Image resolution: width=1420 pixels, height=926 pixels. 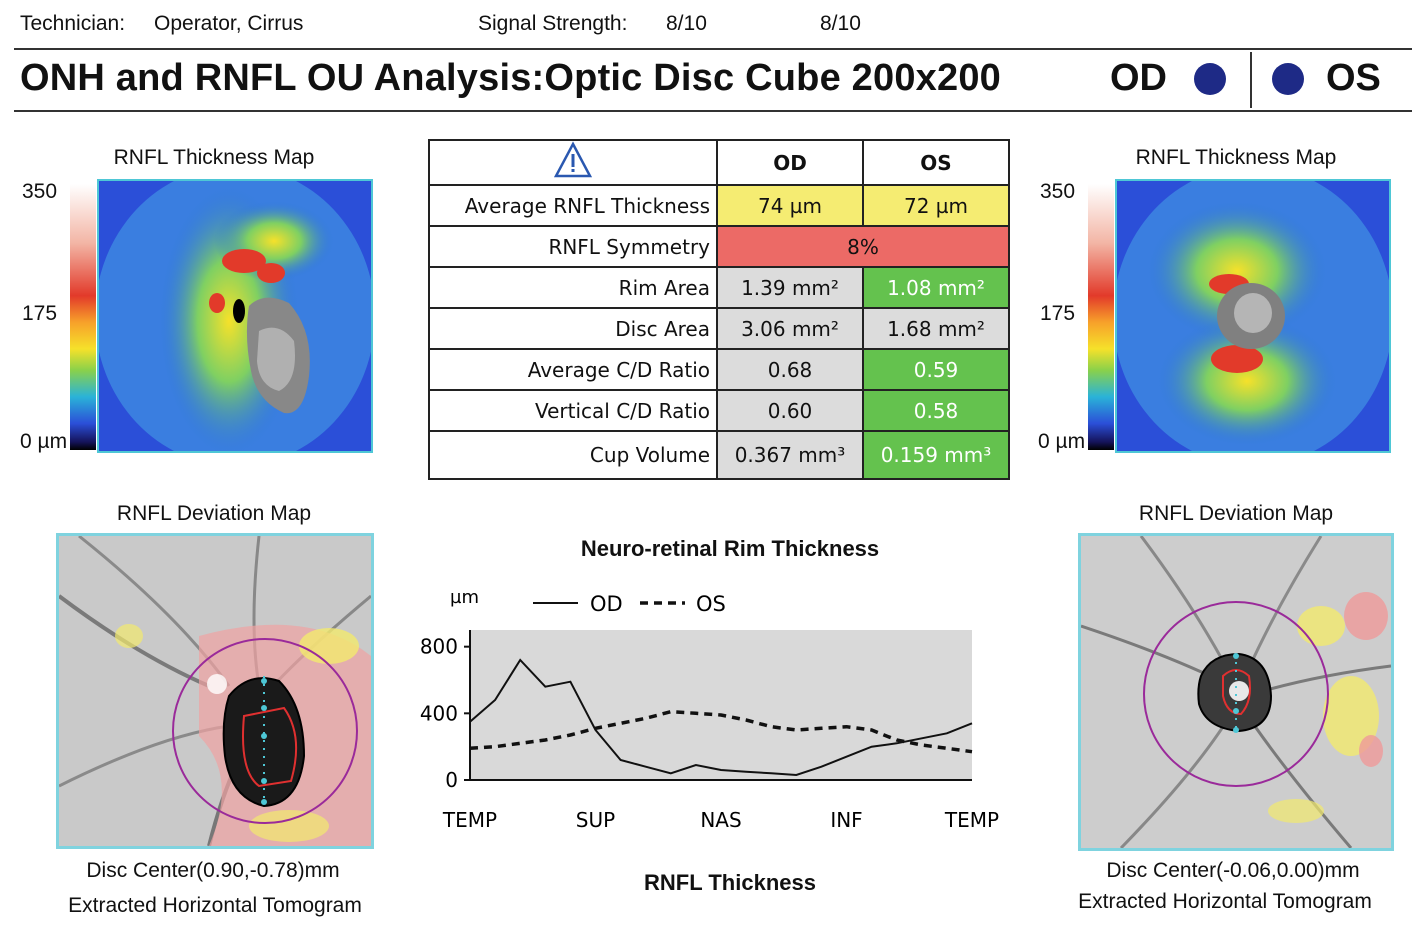 What do you see at coordinates (83, 317) in the screenshot?
I see `color-scale-bar-od` at bounding box center [83, 317].